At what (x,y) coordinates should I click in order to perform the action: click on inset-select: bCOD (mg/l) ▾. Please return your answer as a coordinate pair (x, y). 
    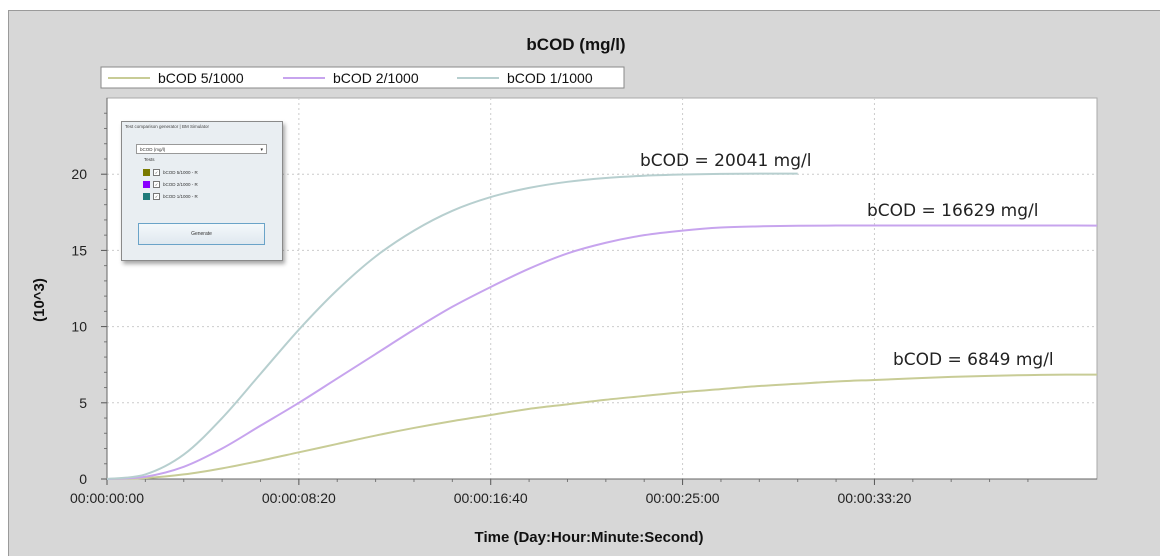
    Looking at the image, I should click on (201, 149).